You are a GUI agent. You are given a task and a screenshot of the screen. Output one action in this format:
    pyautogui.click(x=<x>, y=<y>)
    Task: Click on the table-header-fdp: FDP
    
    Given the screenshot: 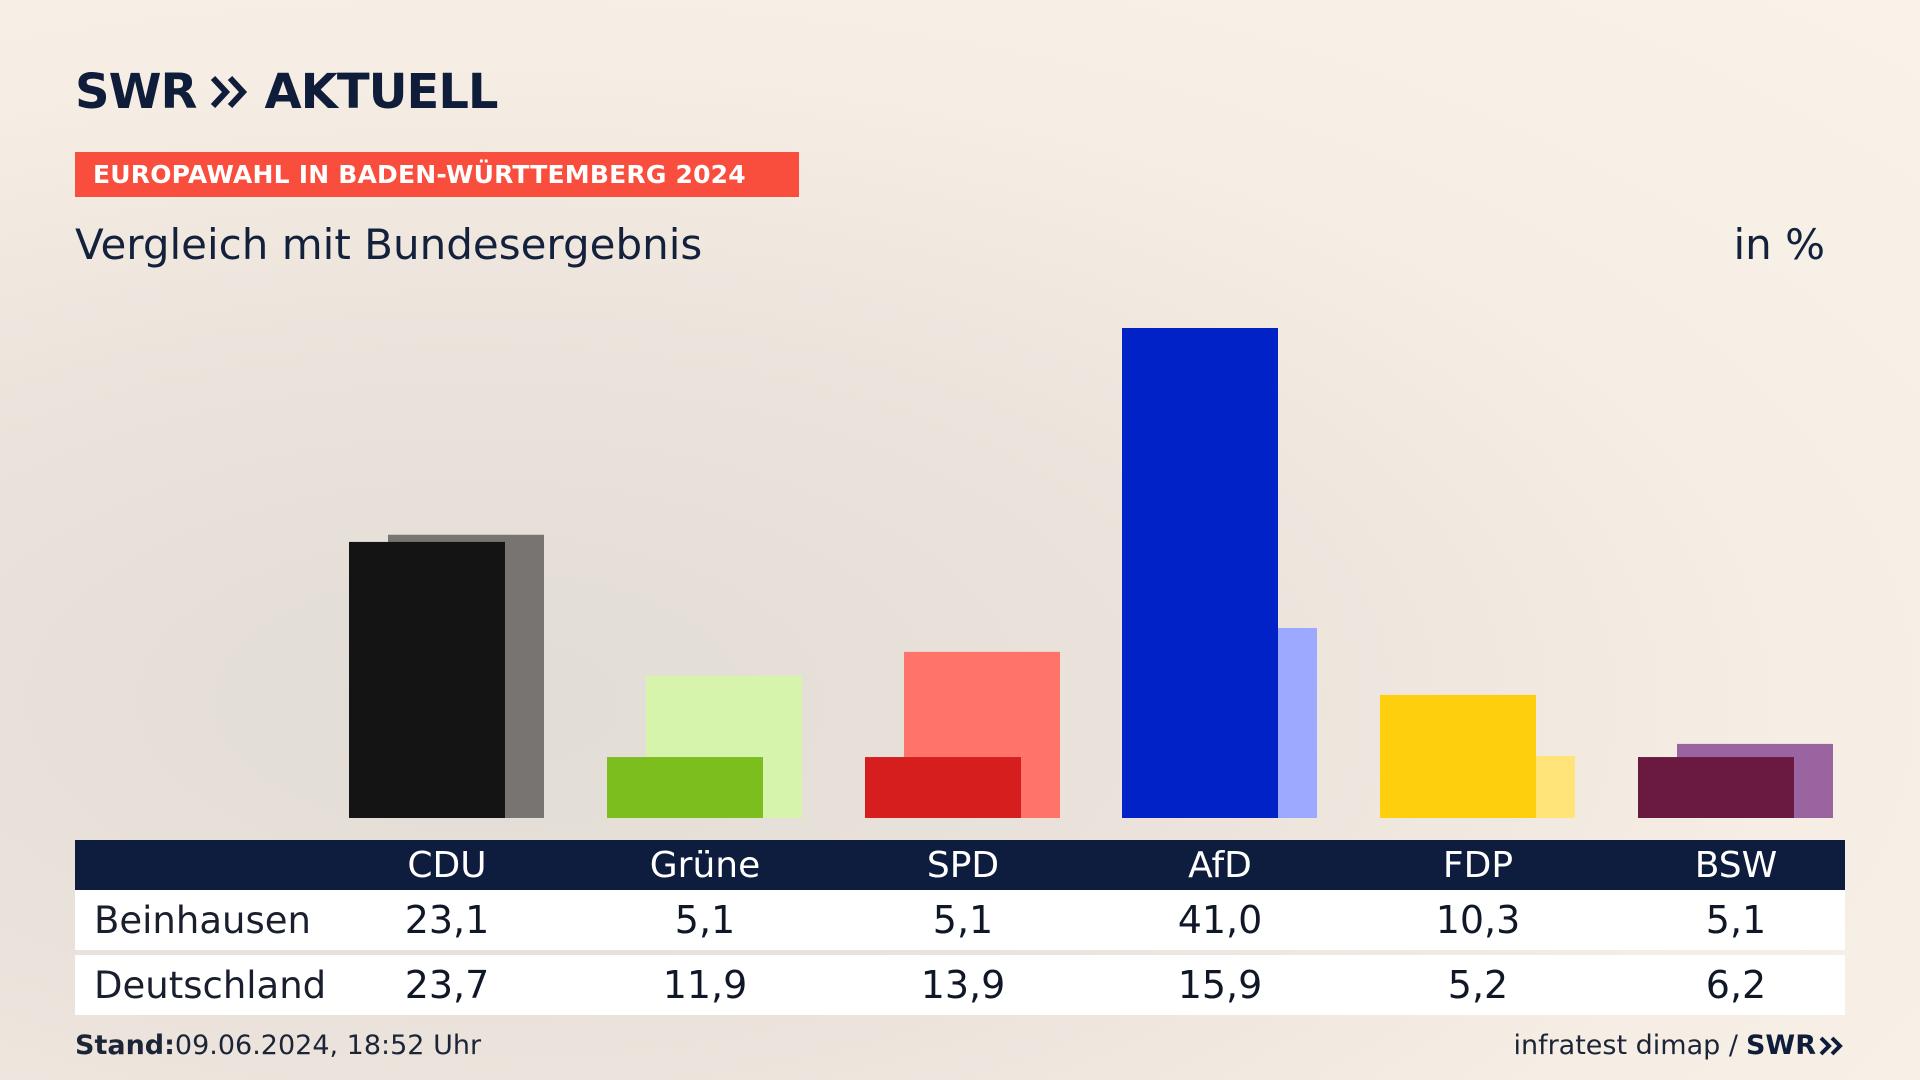 What is the action you would take?
    pyautogui.click(x=1478, y=865)
    